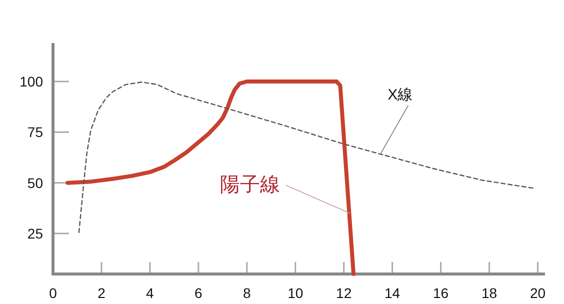  I want to click on annotation: X線, so click(400, 95).